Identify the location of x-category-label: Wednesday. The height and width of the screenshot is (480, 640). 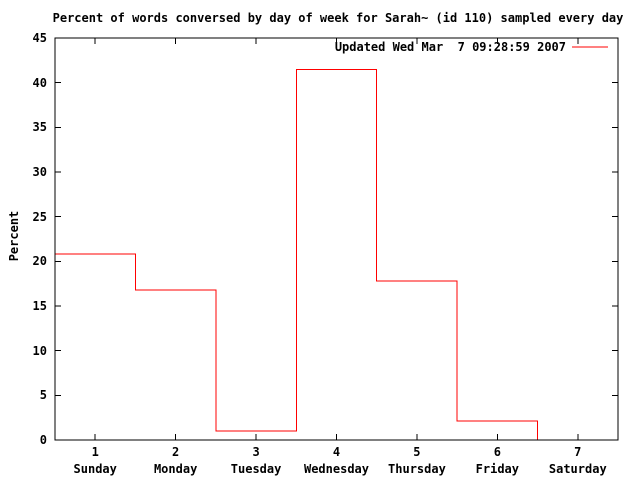
(336, 469).